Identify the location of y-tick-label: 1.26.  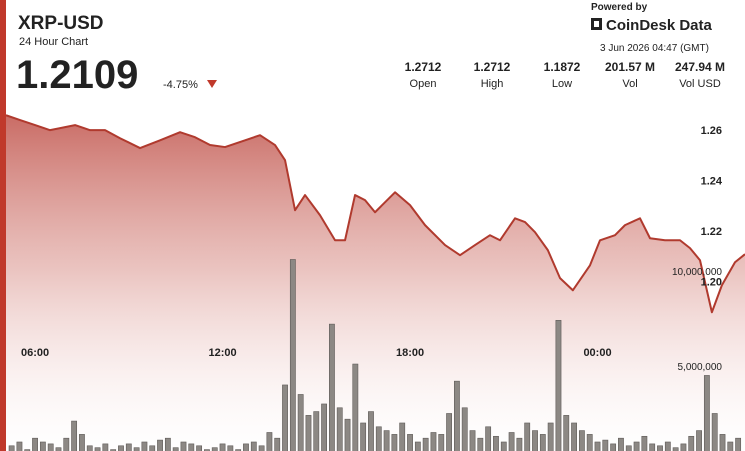
(711, 131).